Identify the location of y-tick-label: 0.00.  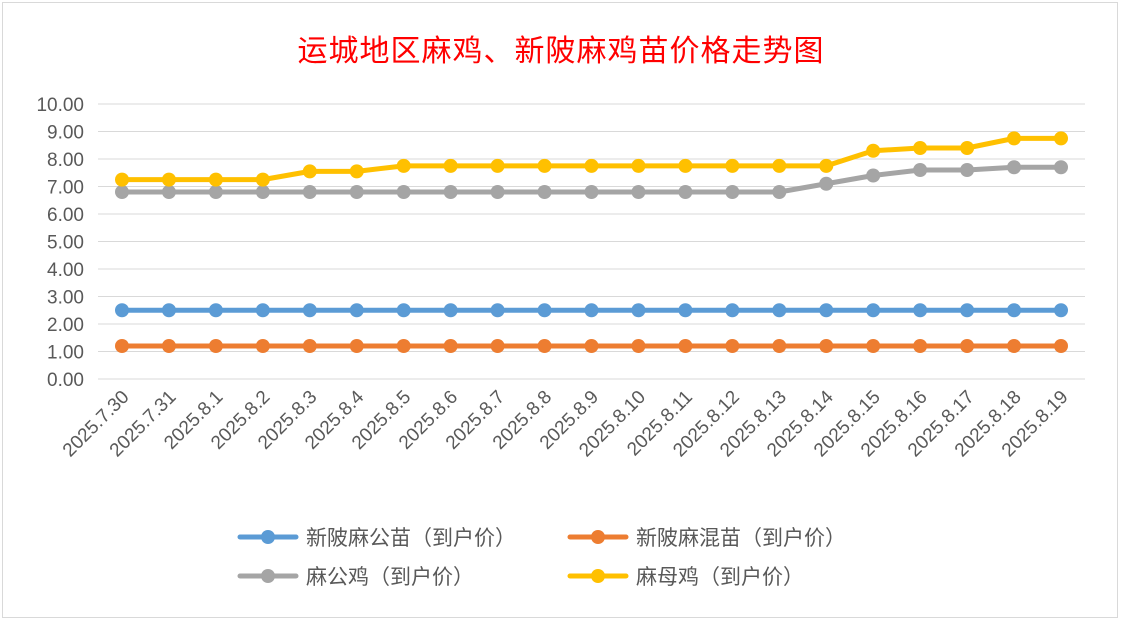
(65, 380).